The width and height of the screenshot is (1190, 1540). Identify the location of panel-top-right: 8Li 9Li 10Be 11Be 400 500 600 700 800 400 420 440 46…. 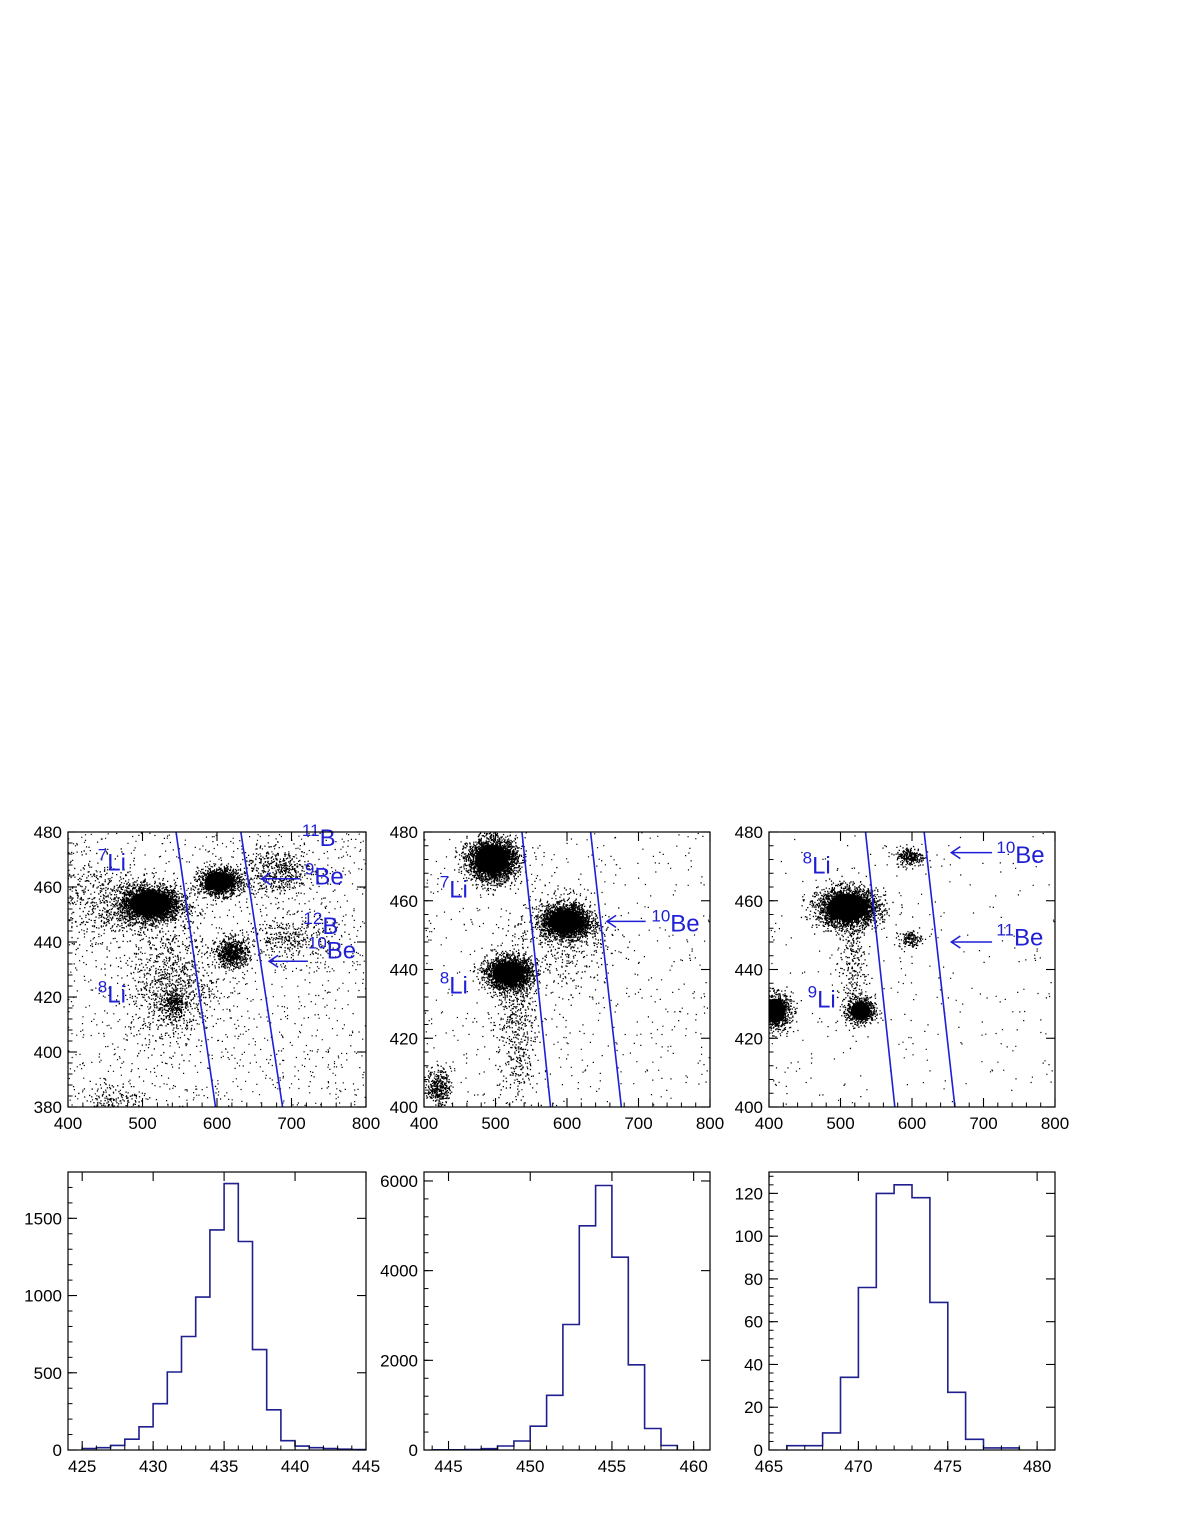
(902, 978).